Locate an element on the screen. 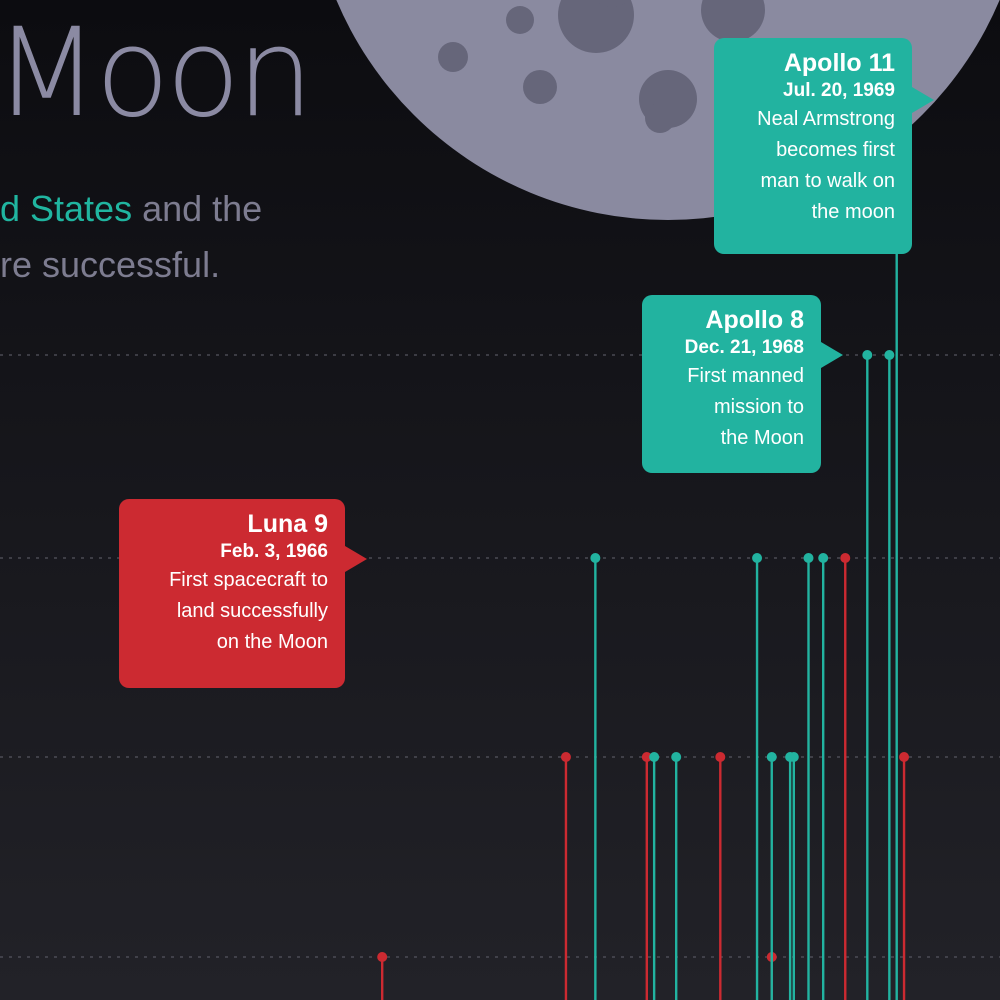 The image size is (1000, 1000). page-title: Moon is located at coordinates (157, 73).